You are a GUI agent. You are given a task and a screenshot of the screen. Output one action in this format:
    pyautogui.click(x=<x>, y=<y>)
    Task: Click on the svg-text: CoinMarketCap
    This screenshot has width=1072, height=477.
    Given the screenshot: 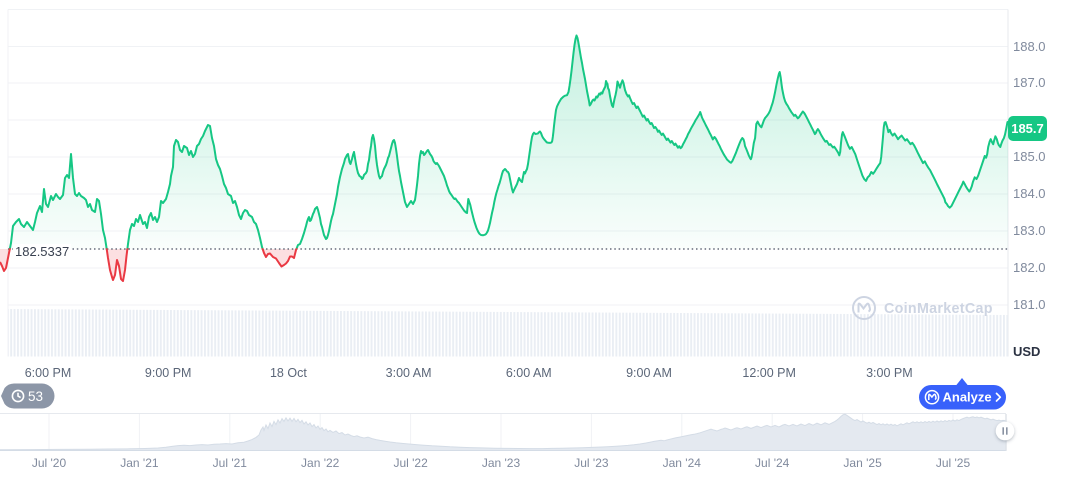 What is the action you would take?
    pyautogui.click(x=938, y=309)
    